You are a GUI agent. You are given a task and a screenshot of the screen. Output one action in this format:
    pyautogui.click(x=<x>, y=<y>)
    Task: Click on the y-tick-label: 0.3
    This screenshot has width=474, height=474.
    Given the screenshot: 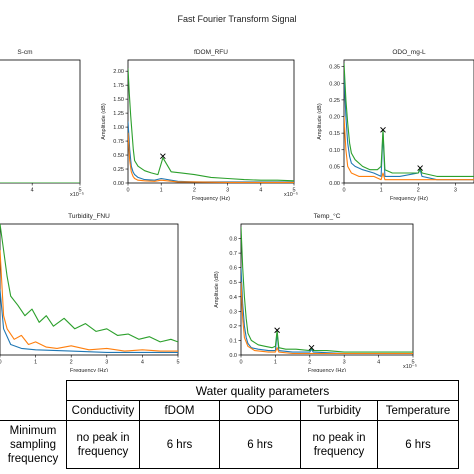 What is the action you would take?
    pyautogui.click(x=233, y=312)
    